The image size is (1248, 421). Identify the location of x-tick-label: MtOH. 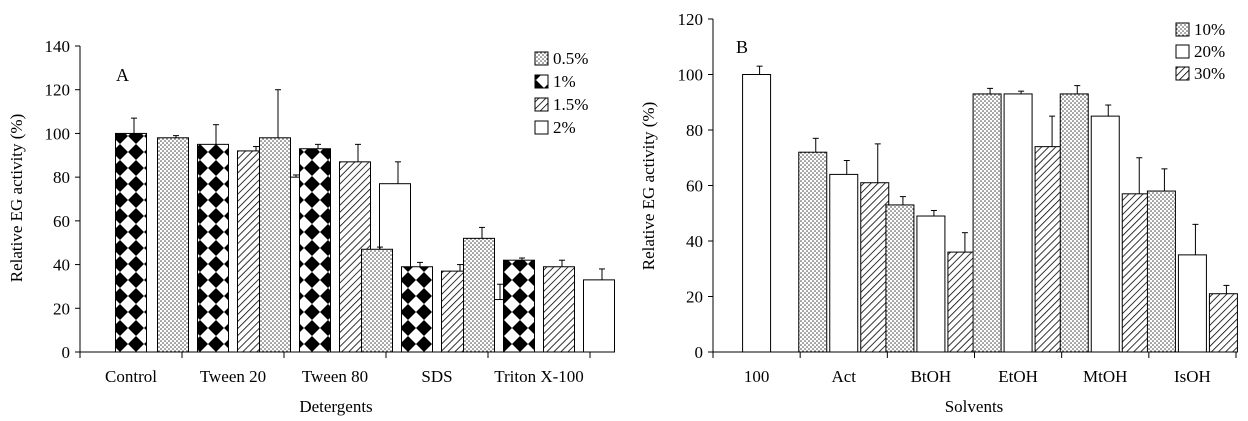
(1105, 376).